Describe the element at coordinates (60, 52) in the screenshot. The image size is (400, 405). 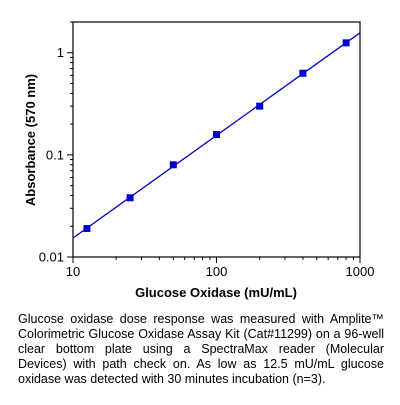
I see `y-tick-label: 1` at that location.